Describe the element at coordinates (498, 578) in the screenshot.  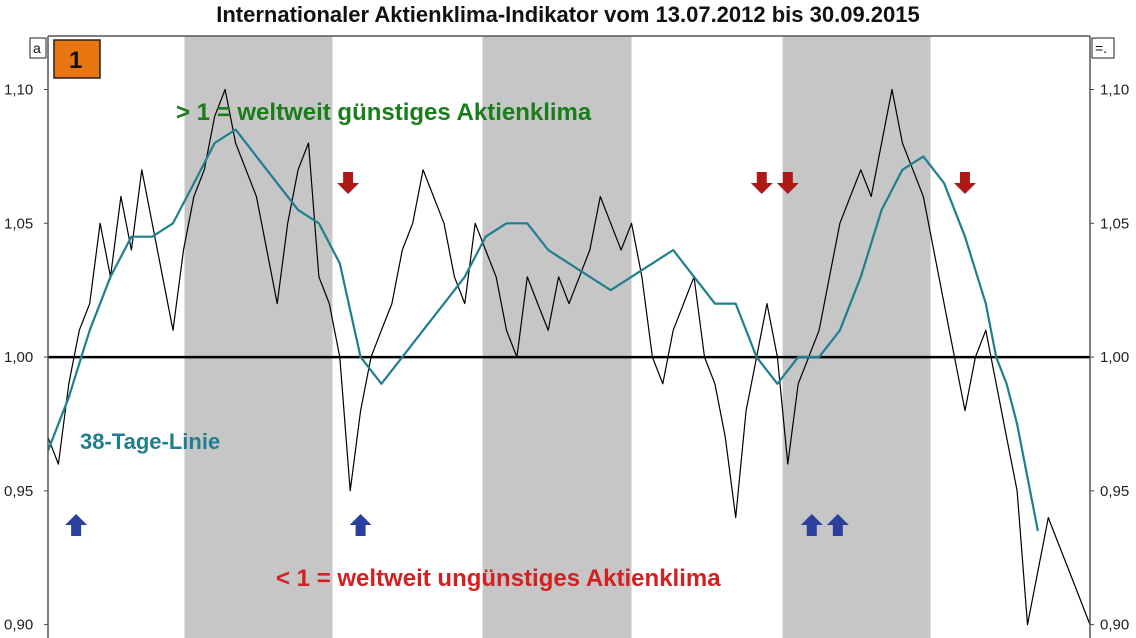
I see `annotation-unfavorable: < 1 = weltweit ungünstiges Aktienklima` at that location.